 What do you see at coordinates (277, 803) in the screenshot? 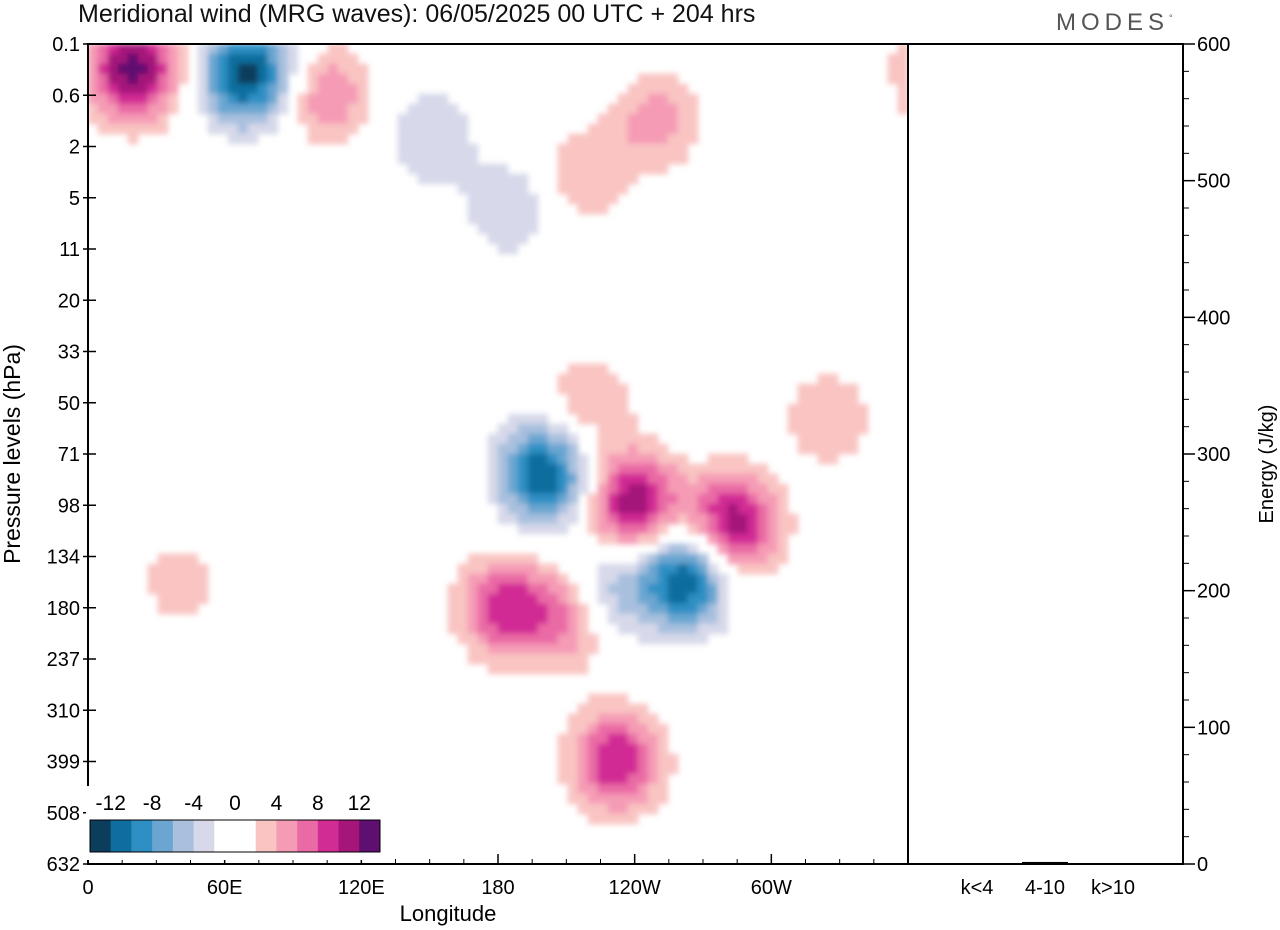
I see `colorbar-label: 4` at bounding box center [277, 803].